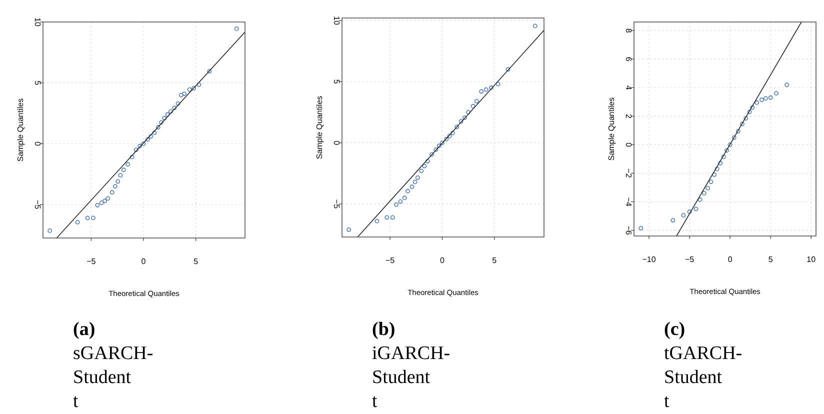 Image resolution: width=824 pixels, height=414 pixels. Describe the element at coordinates (628, 231) in the screenshot. I see `y-tick-label: −6` at that location.